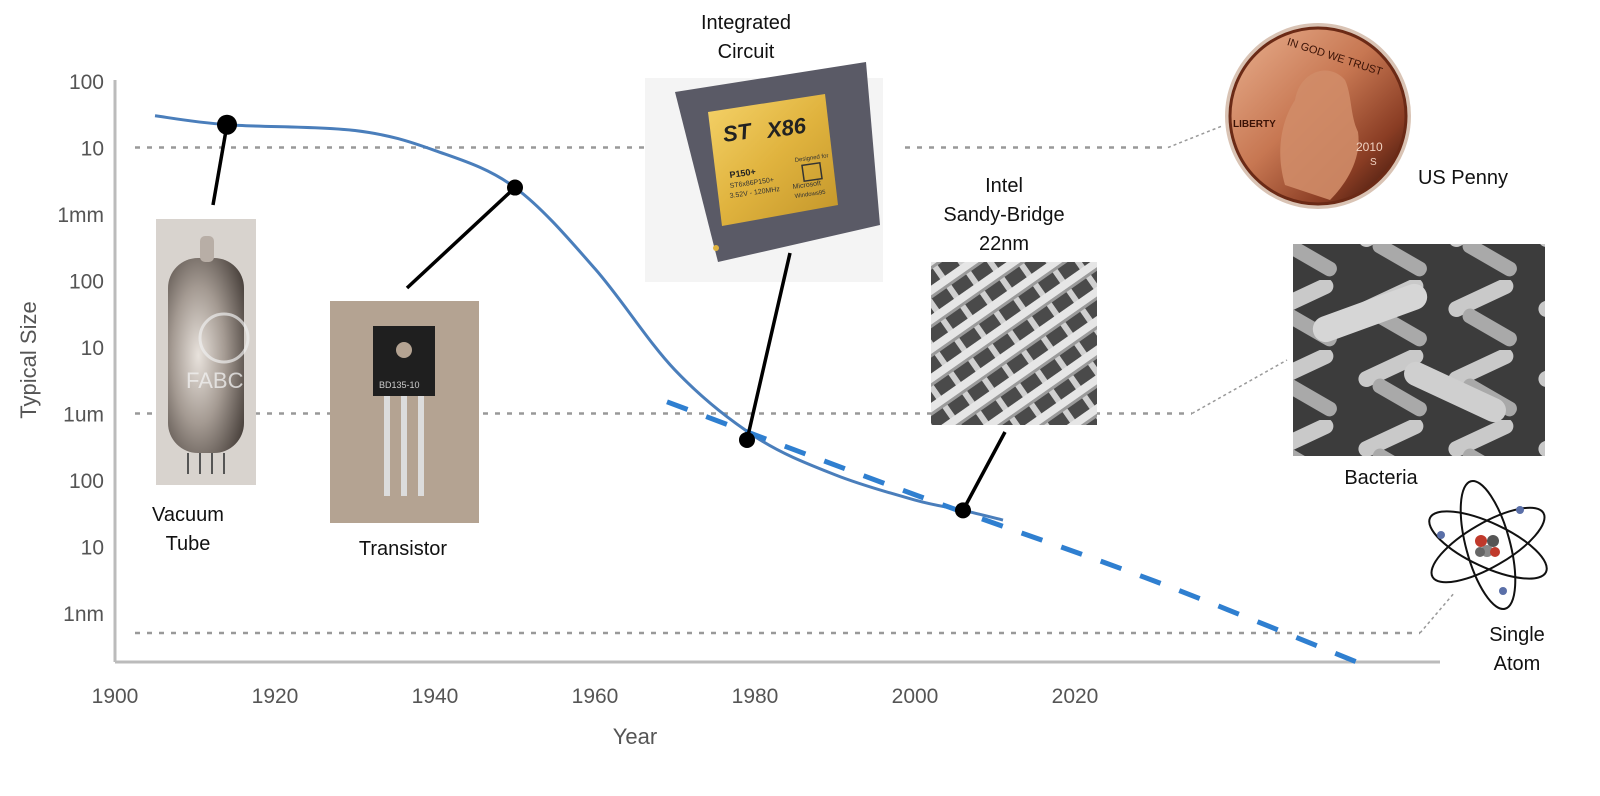 This screenshot has height=796, width=1600. I want to click on x-tick-label: 1960, so click(595, 696).